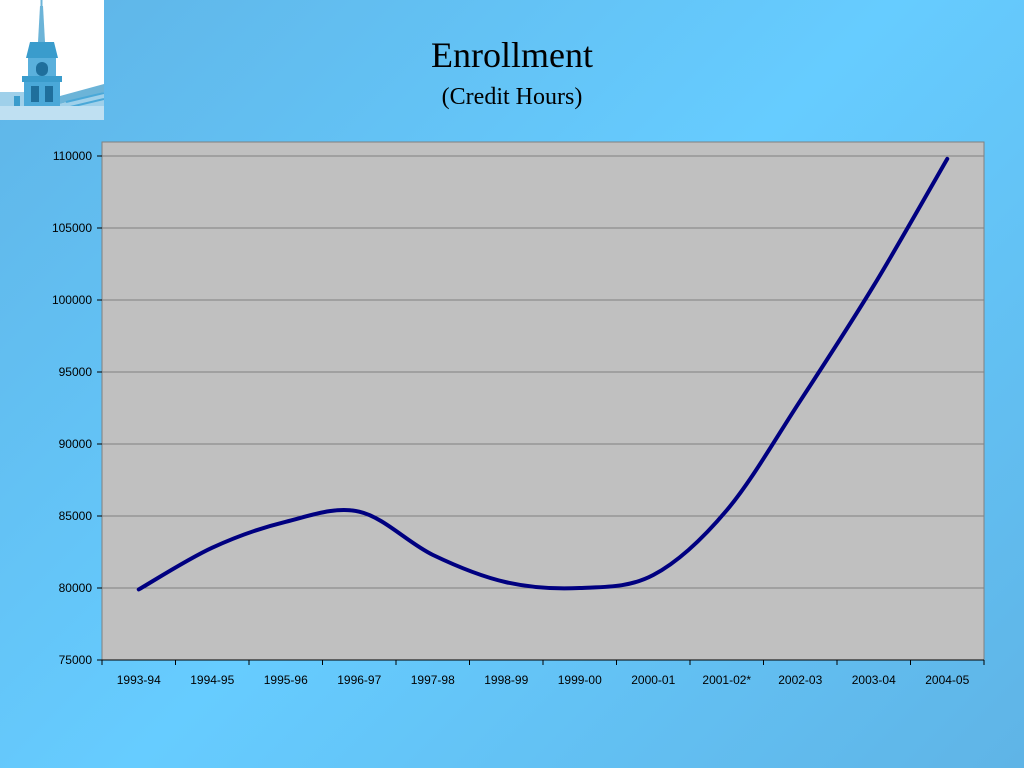  Describe the element at coordinates (506, 680) in the screenshot. I see `x-tick-label: 1998-99` at that location.